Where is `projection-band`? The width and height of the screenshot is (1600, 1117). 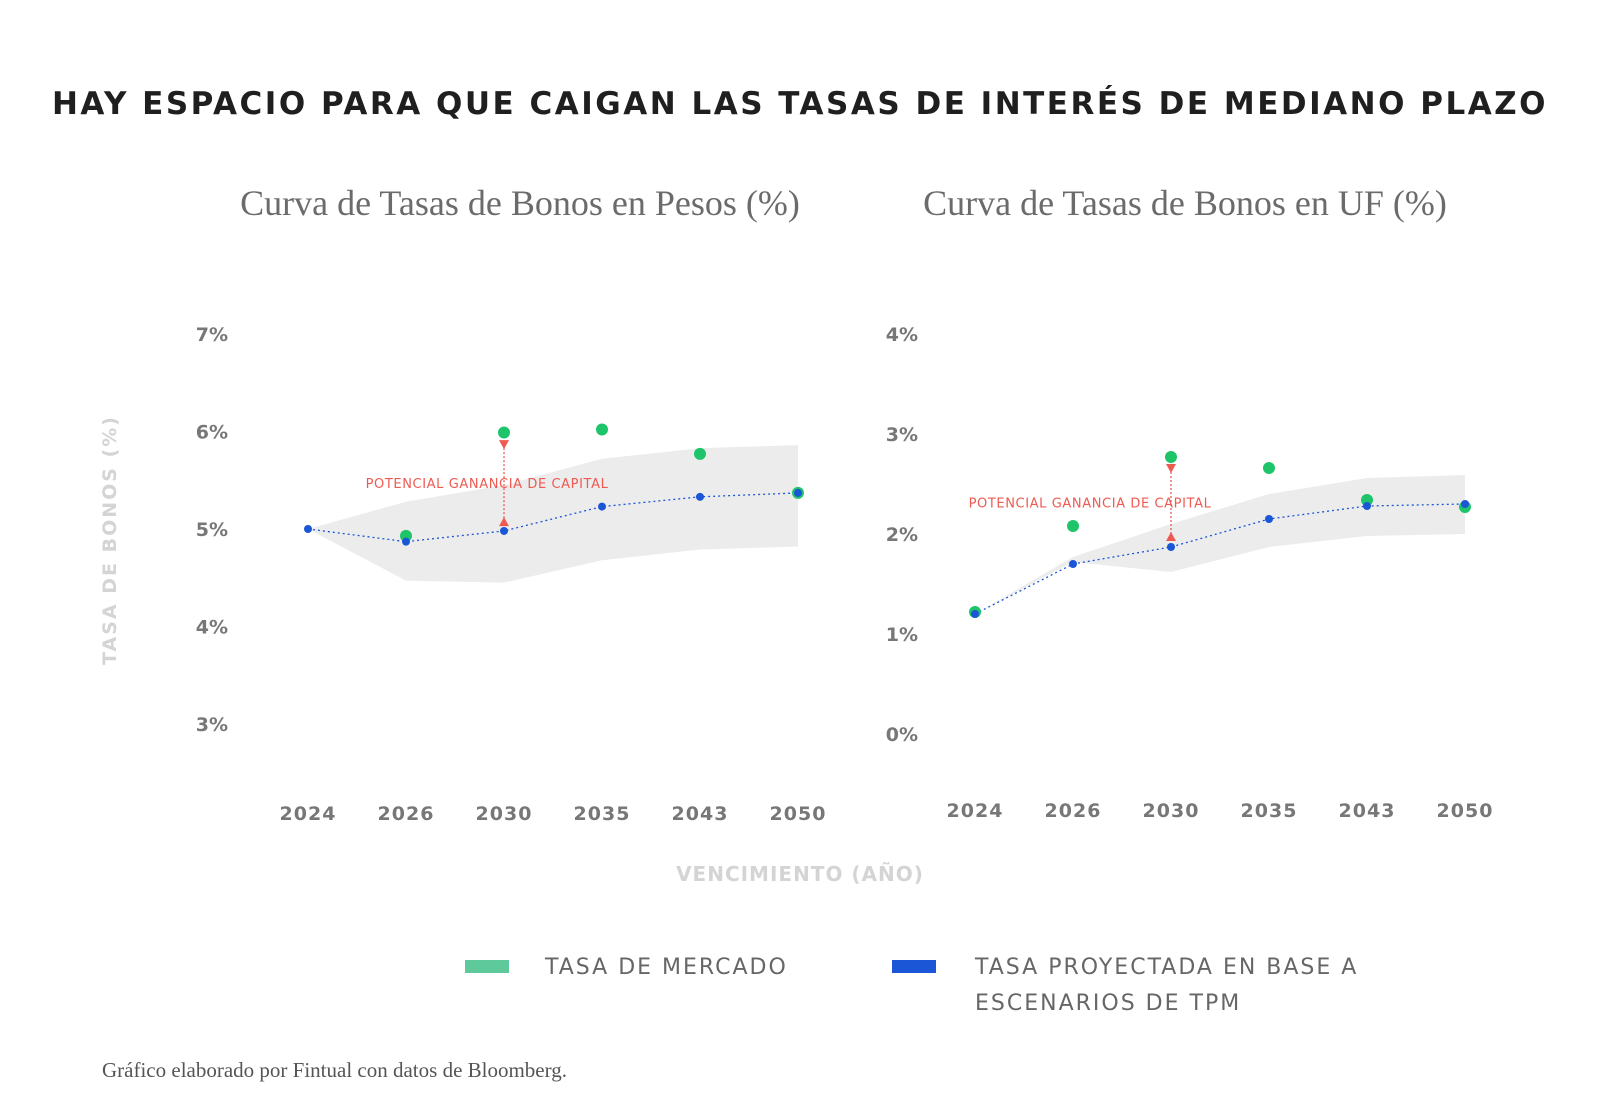
projection-band is located at coordinates (553, 514).